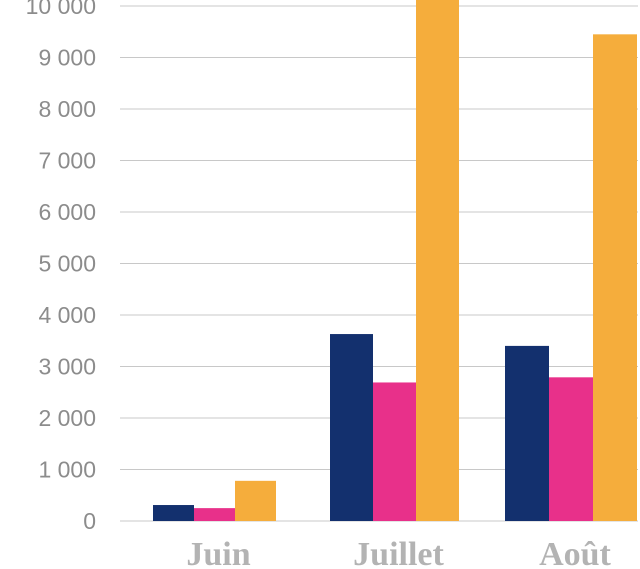 The image size is (640, 569). What do you see at coordinates (67, 58) in the screenshot?
I see `y-tick-label: 9 000` at bounding box center [67, 58].